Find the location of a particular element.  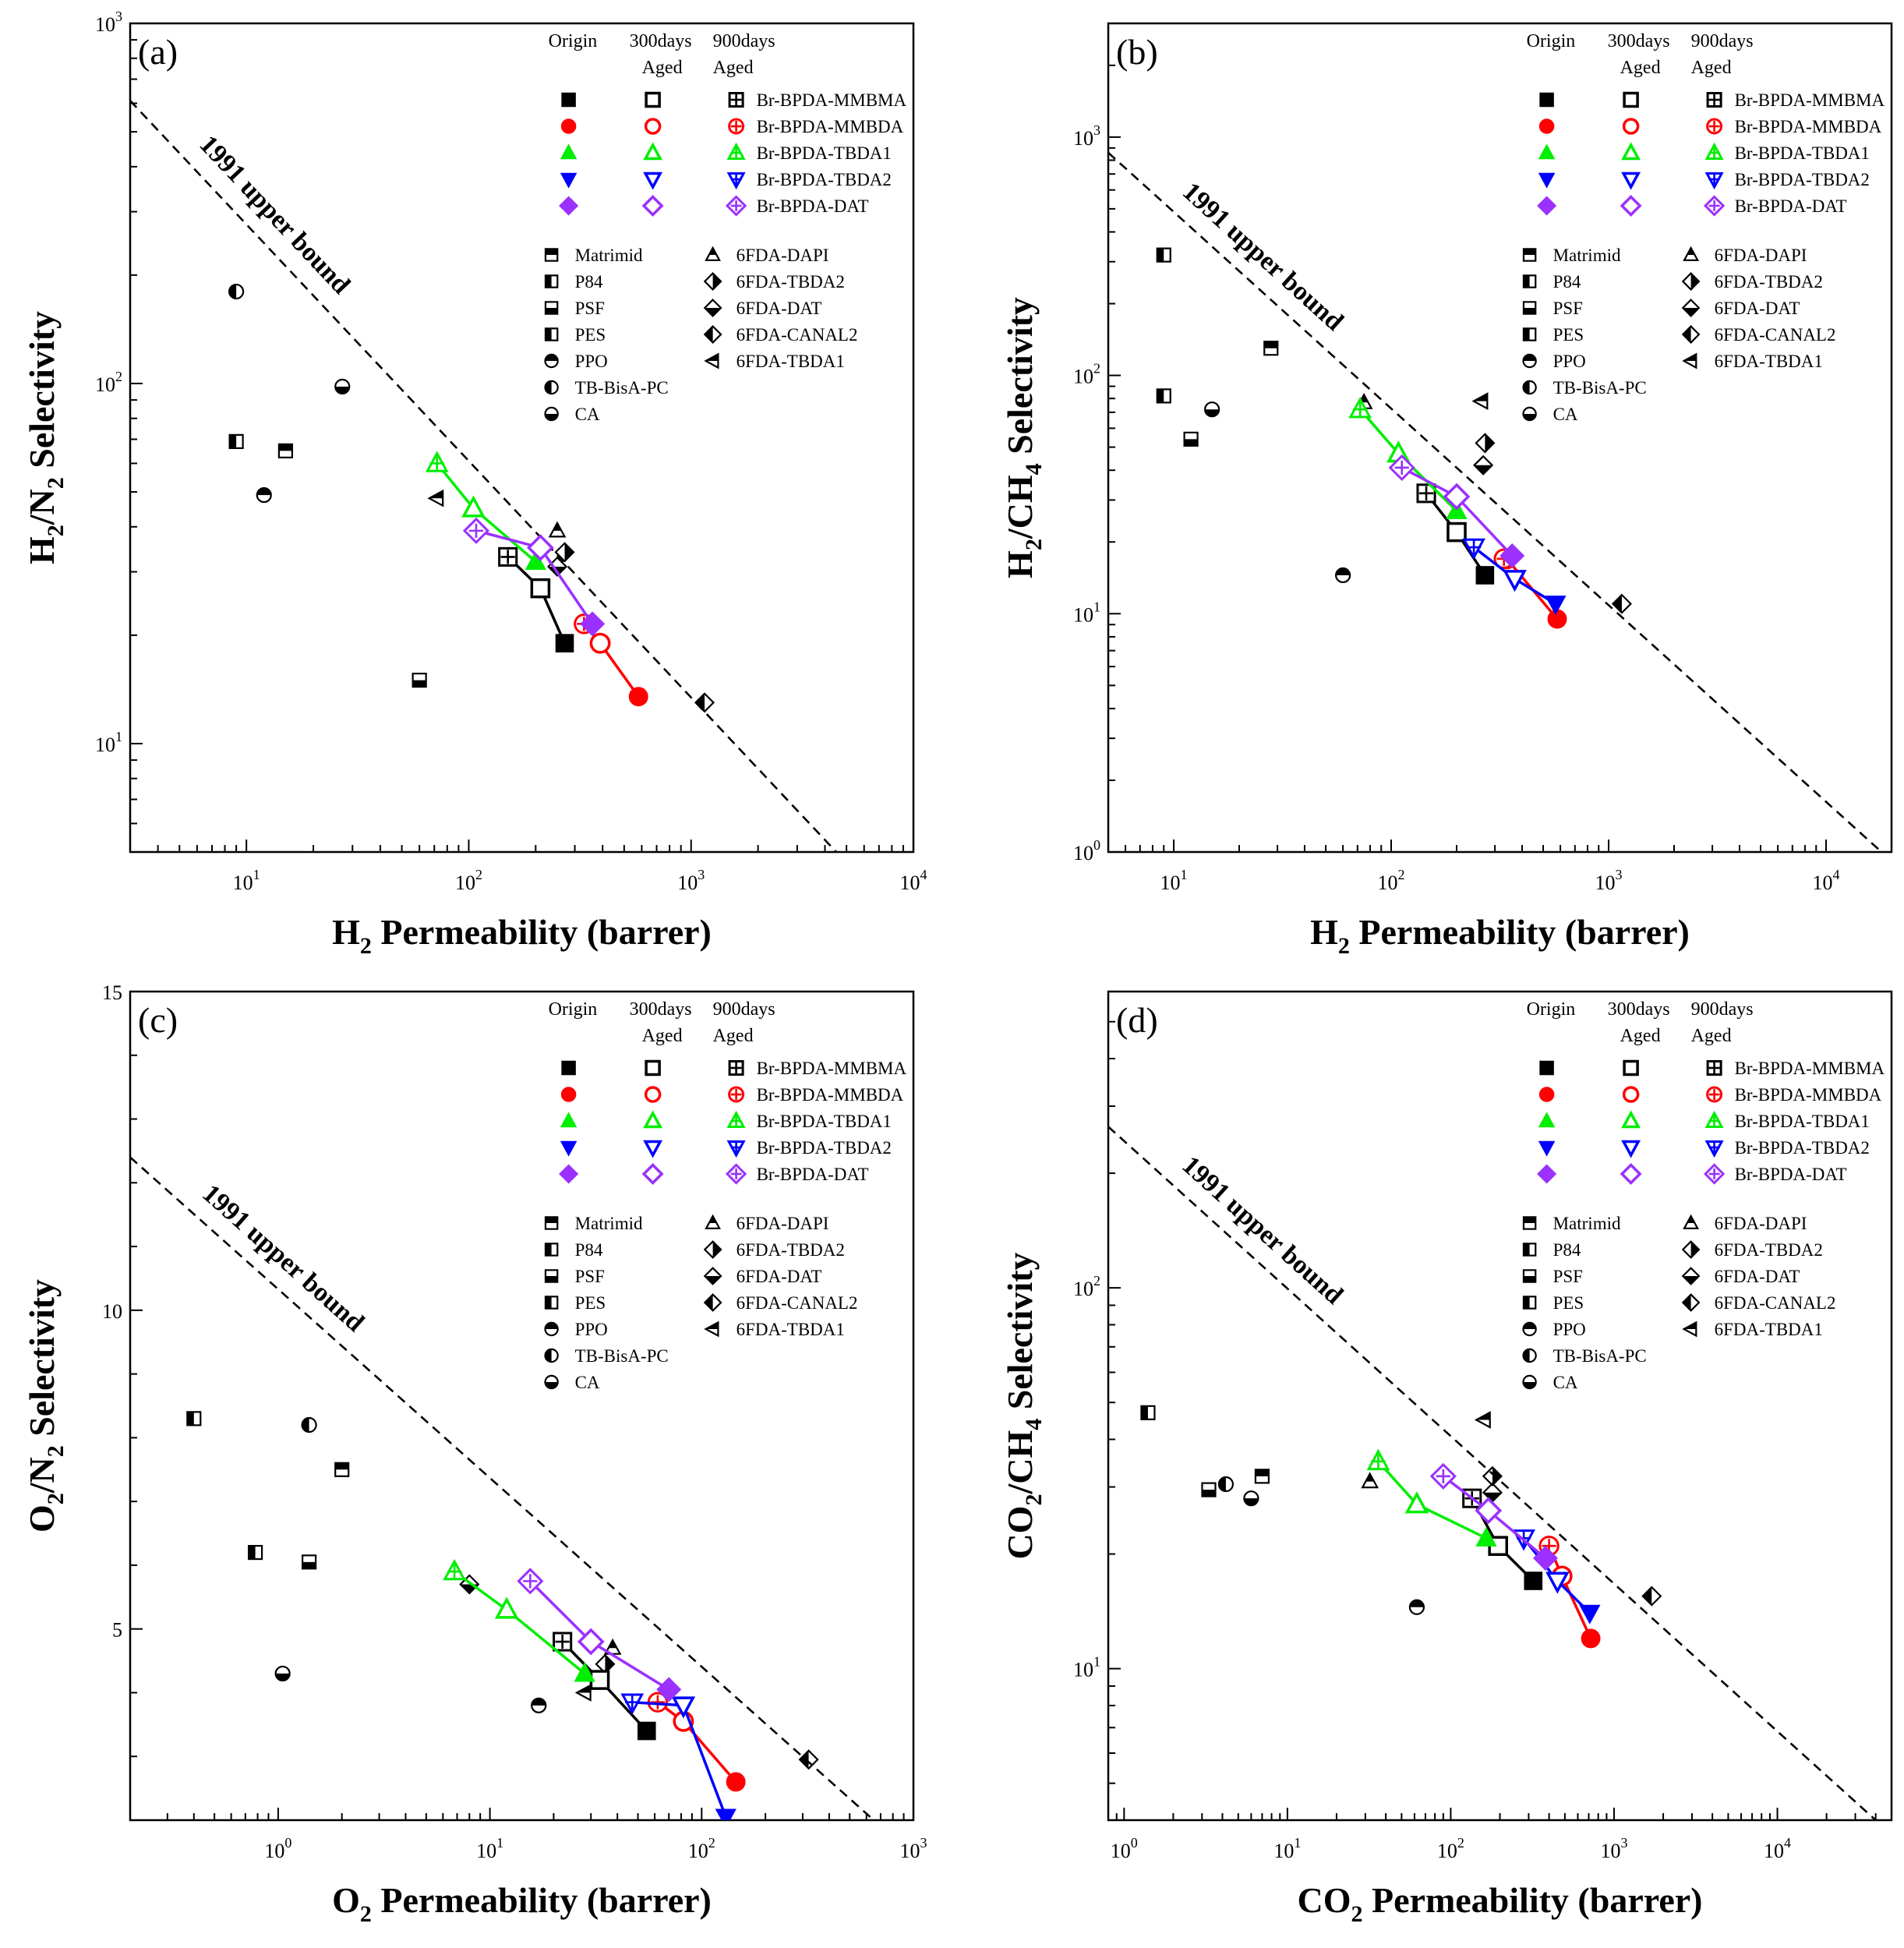

data-point-br-bpda-mmbda is located at coordinates (600, 643).